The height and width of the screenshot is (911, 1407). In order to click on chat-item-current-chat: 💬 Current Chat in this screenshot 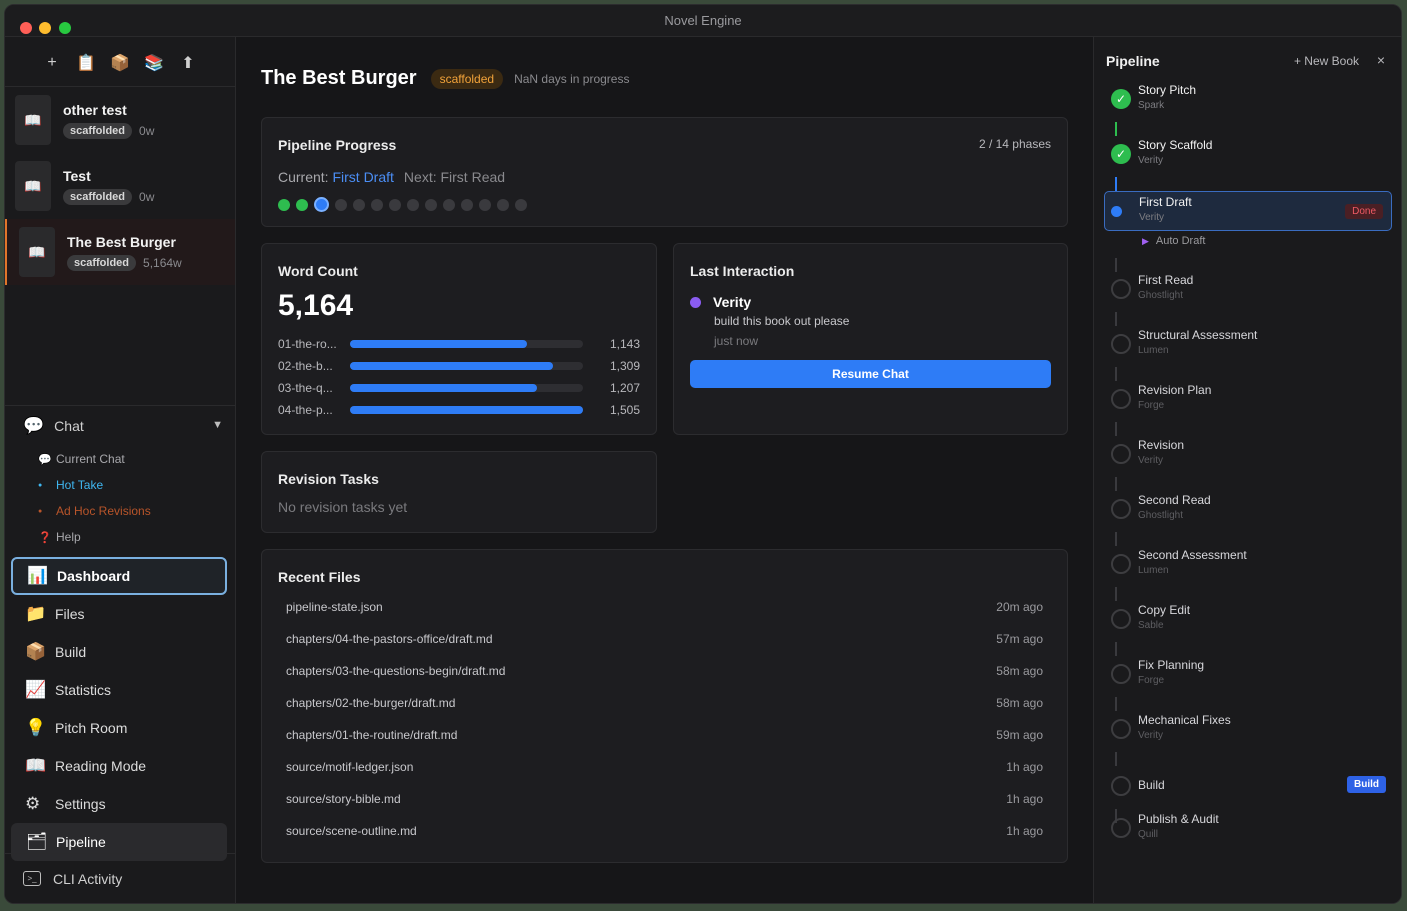, I will do `click(120, 459)`.